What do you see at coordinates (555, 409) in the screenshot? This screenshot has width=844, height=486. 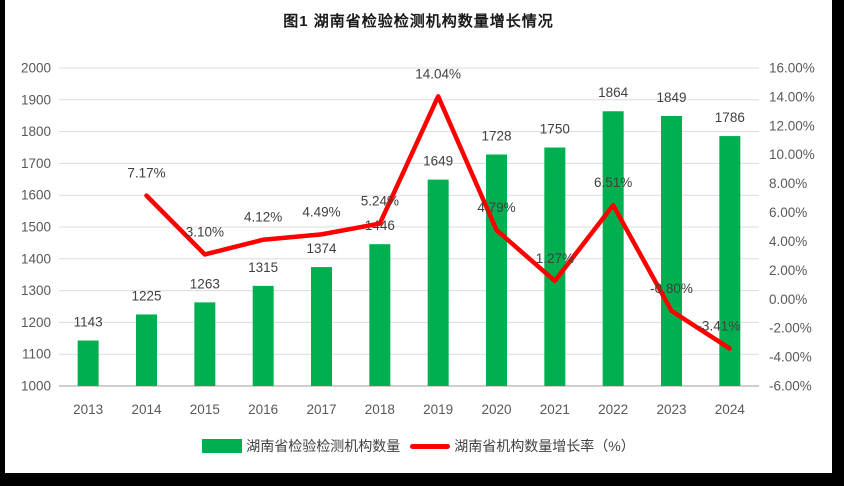 I see `x-axis-tick-label: 2021` at bounding box center [555, 409].